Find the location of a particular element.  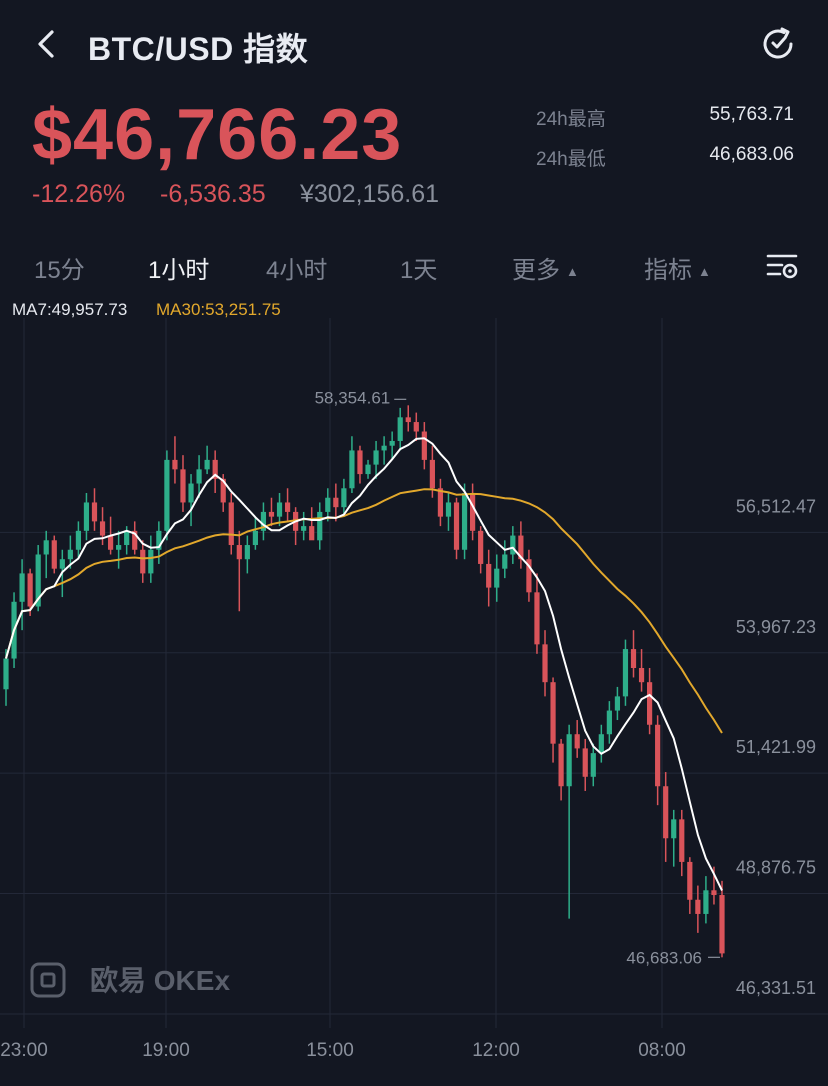

page-title: BTC/USD 指数 is located at coordinates (198, 49).